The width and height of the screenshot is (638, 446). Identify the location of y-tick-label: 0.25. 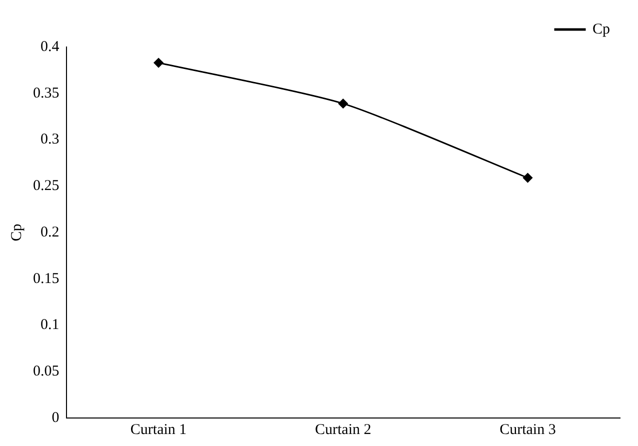
(46, 186).